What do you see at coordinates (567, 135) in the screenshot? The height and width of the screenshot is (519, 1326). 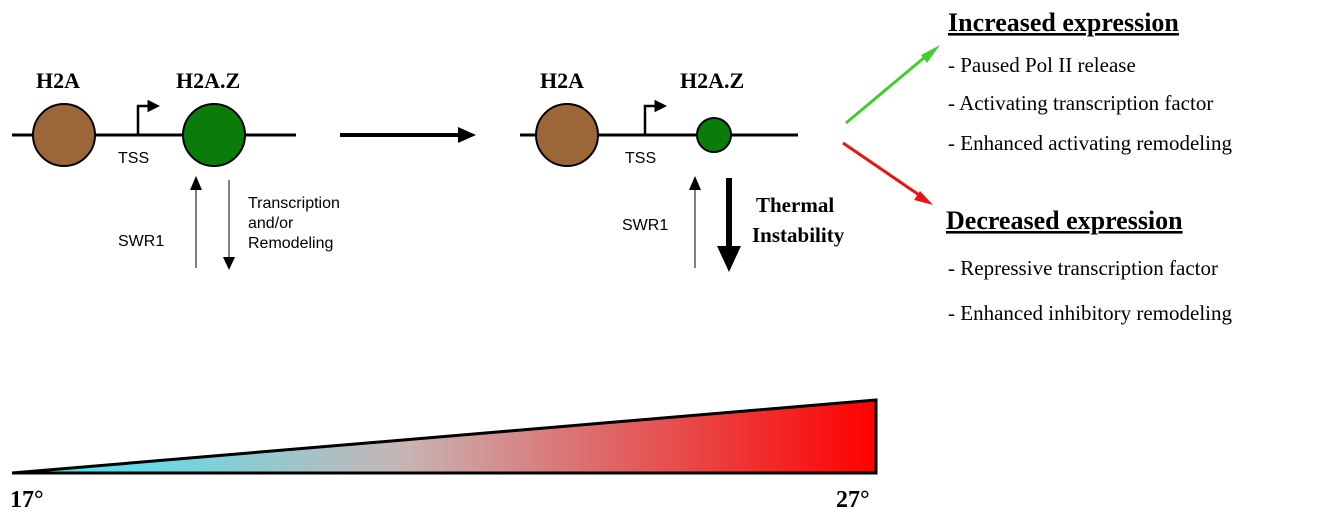 I see `right-h2a-nucleosome` at bounding box center [567, 135].